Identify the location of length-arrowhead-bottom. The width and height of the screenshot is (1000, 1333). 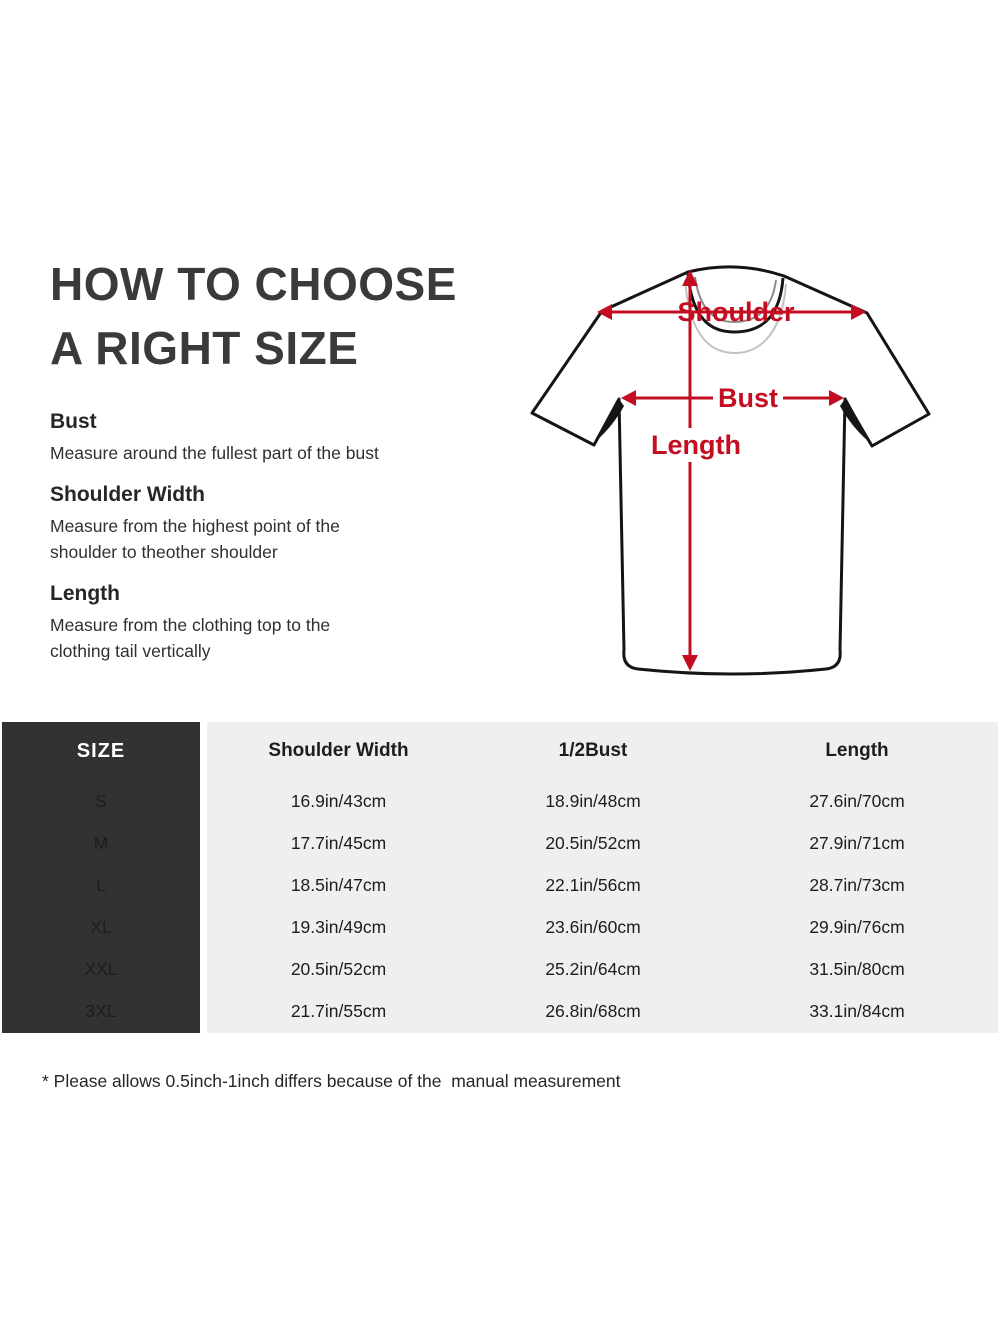
(690, 663).